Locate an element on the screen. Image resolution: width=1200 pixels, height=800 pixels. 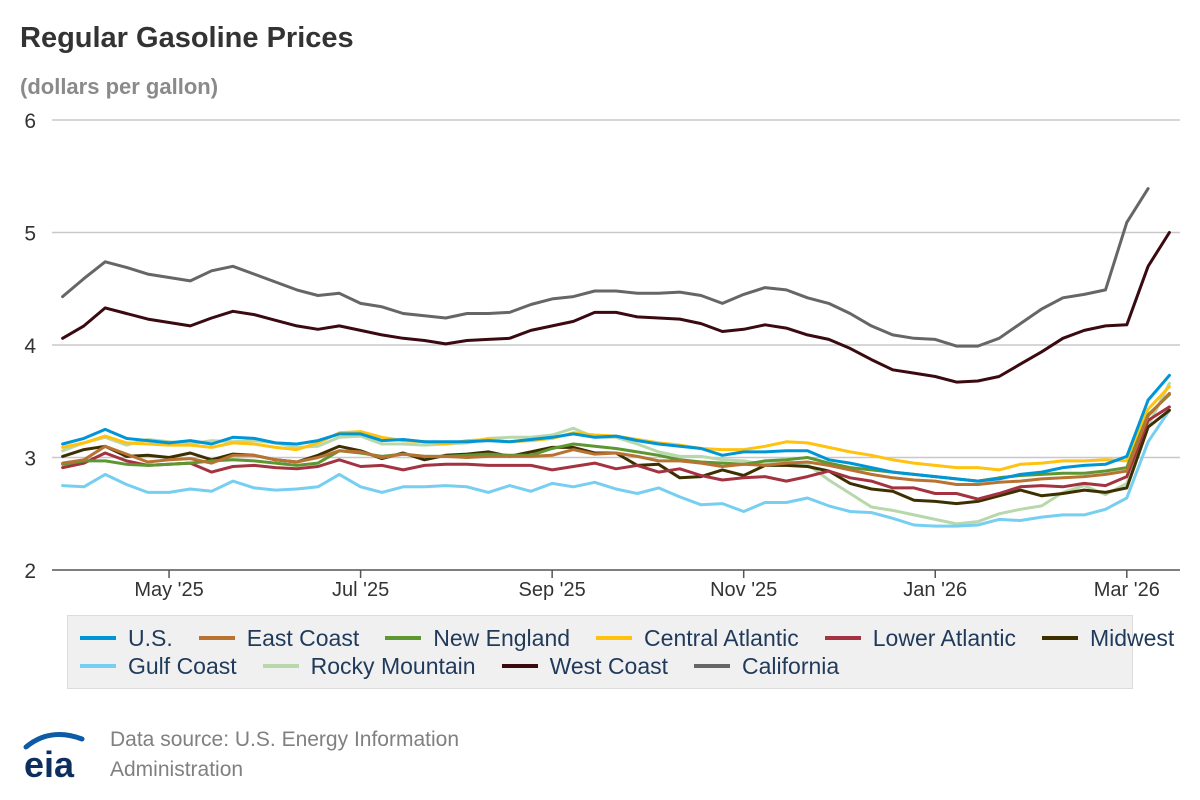
series-line-east-coast is located at coordinates (616, 438).